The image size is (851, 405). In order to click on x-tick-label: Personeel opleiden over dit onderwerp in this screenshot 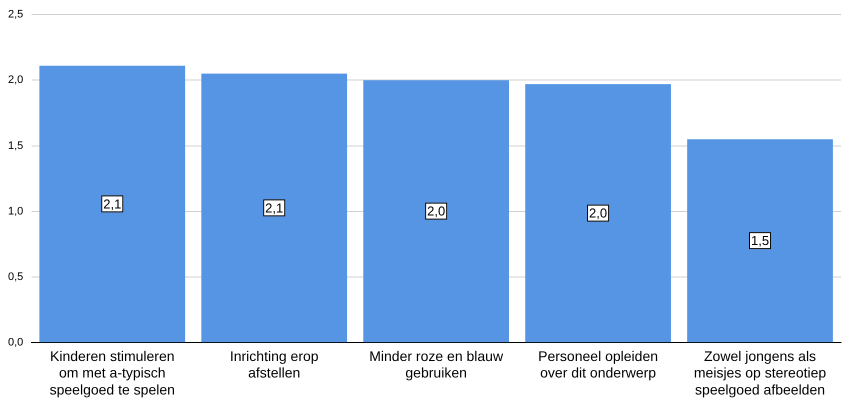, I will do `click(598, 364)`.